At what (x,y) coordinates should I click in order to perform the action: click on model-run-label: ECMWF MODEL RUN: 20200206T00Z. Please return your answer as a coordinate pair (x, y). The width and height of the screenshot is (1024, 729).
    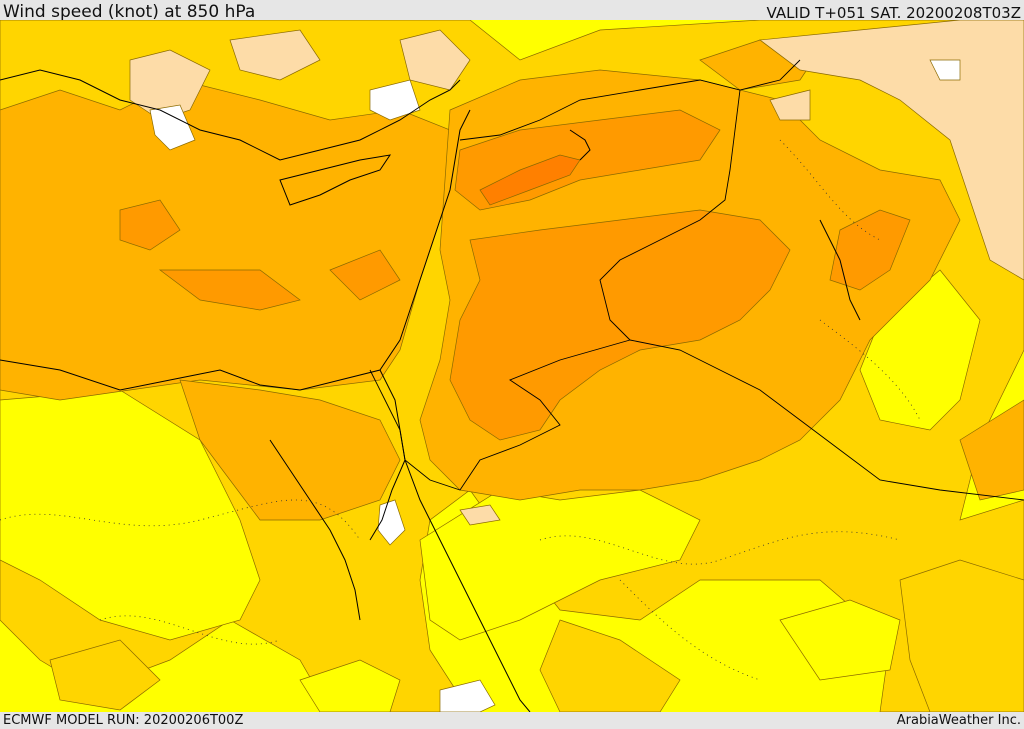
    Looking at the image, I should click on (123, 720).